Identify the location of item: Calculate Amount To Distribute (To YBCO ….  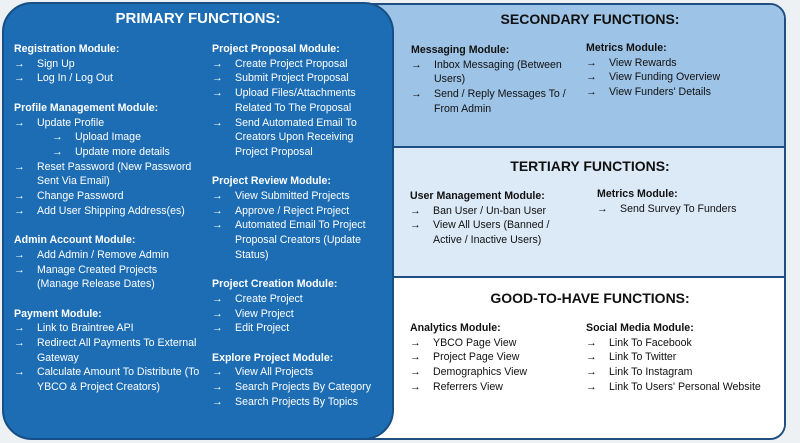
(107, 379).